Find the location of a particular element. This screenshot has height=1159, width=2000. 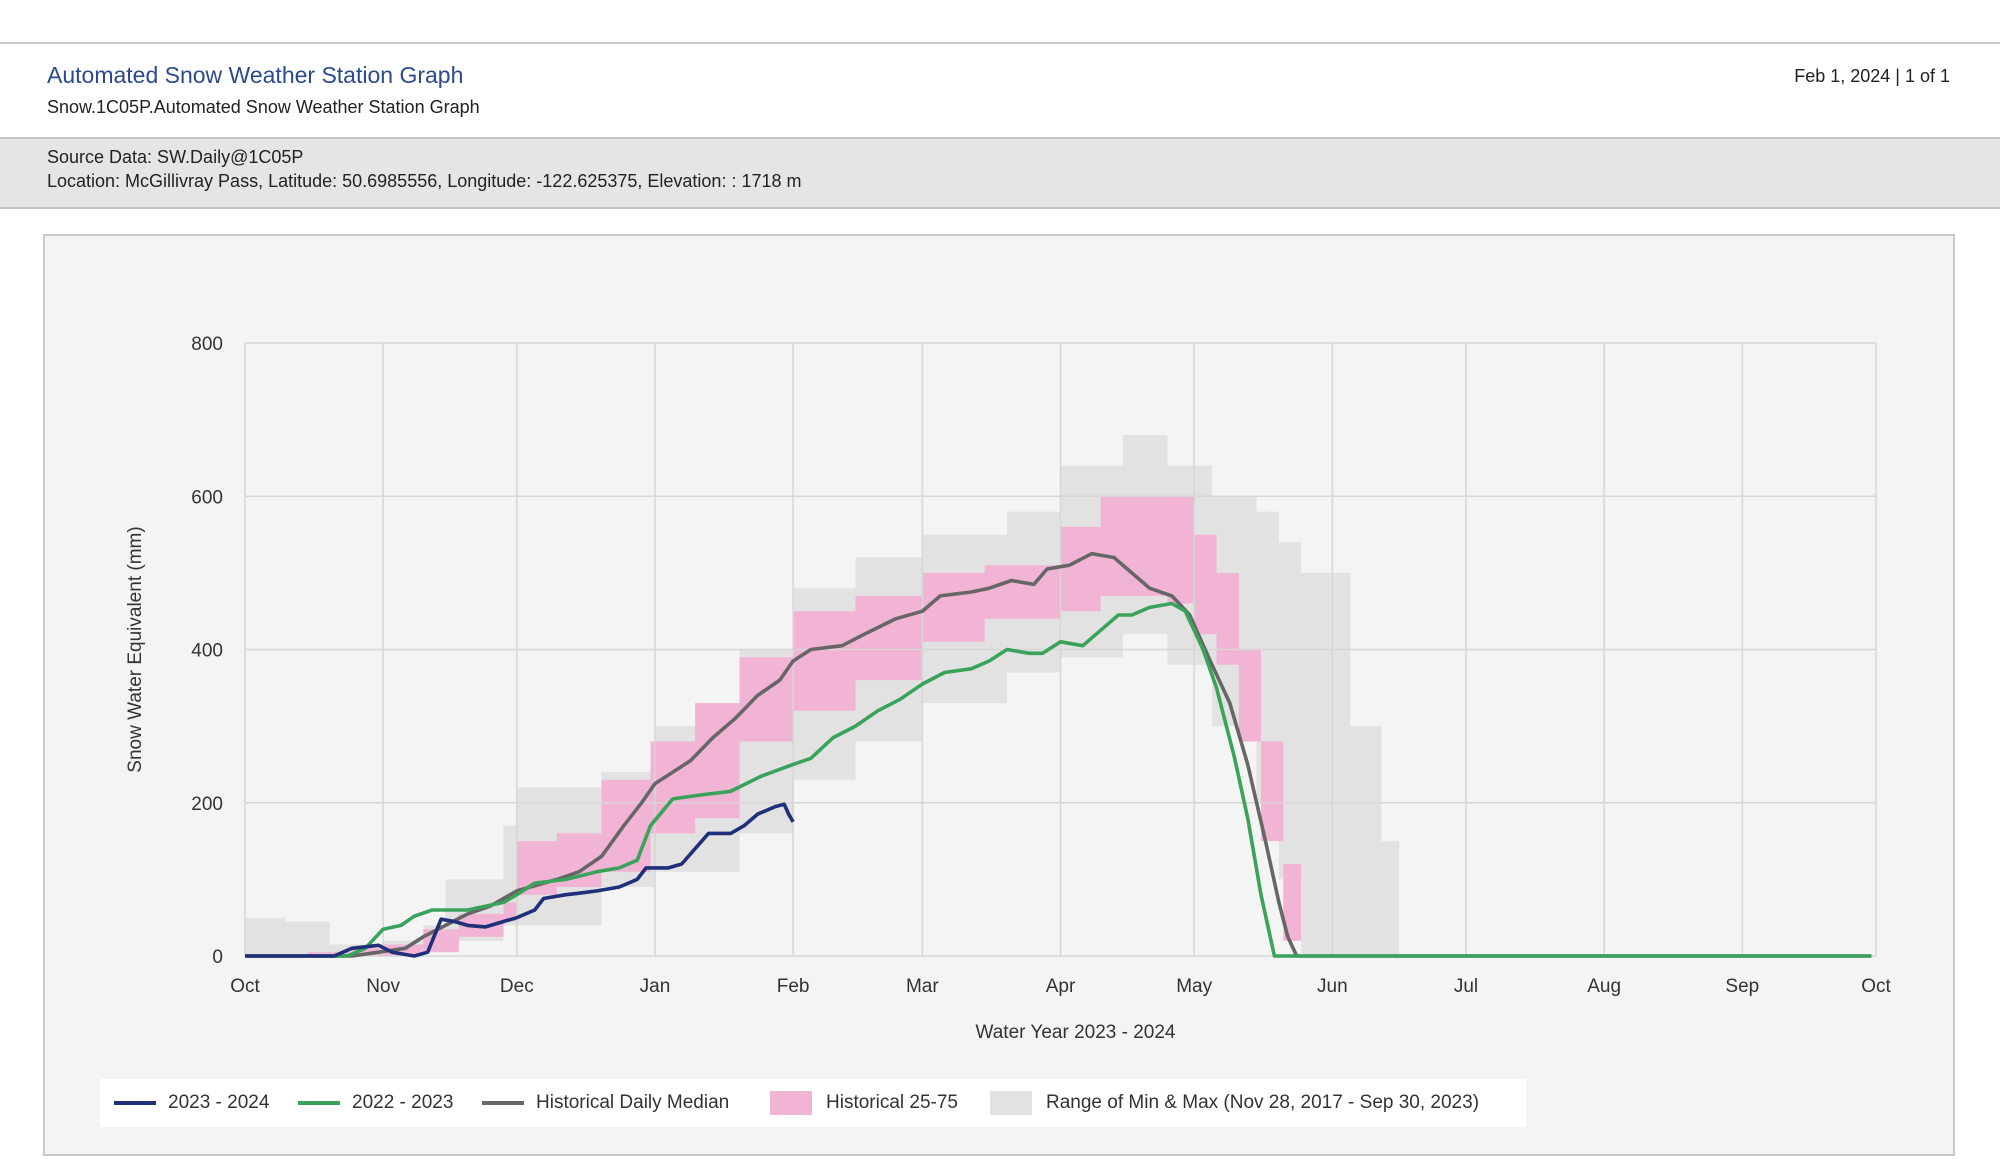

legend-label-median: Historical Daily Median is located at coordinates (633, 1102).